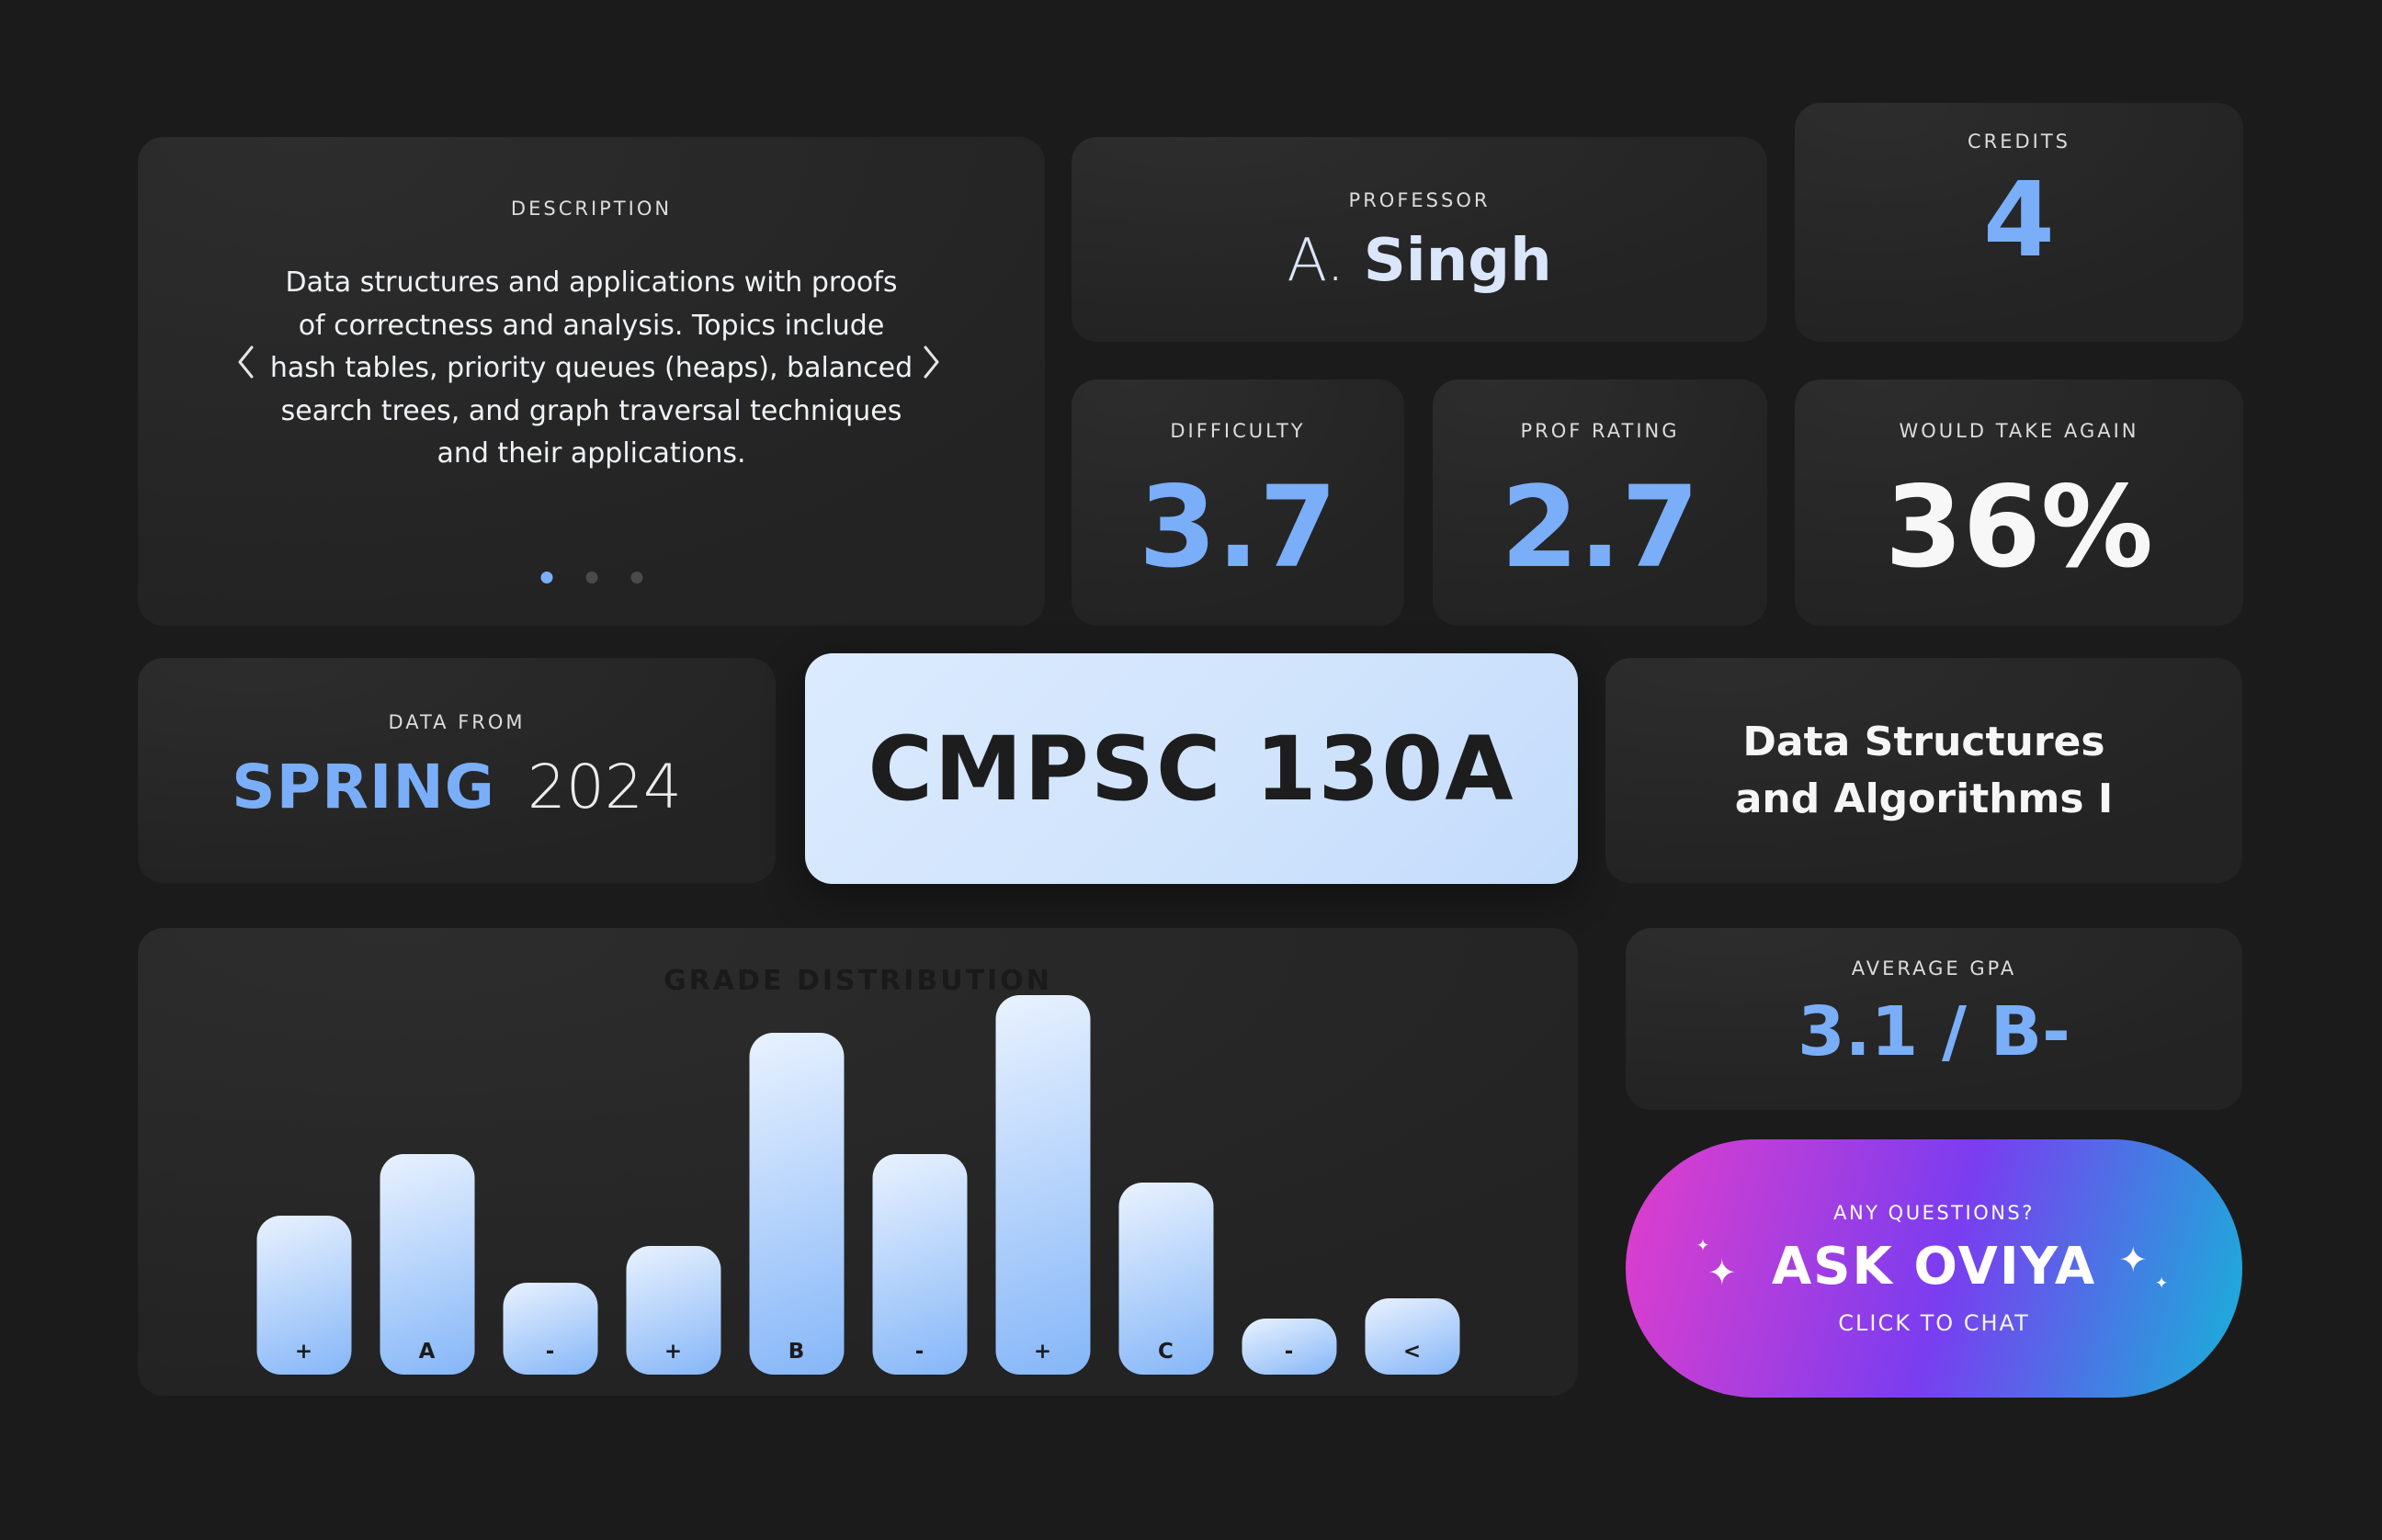 The image size is (2382, 1540). I want to click on grade-bar-7: C, so click(1166, 1278).